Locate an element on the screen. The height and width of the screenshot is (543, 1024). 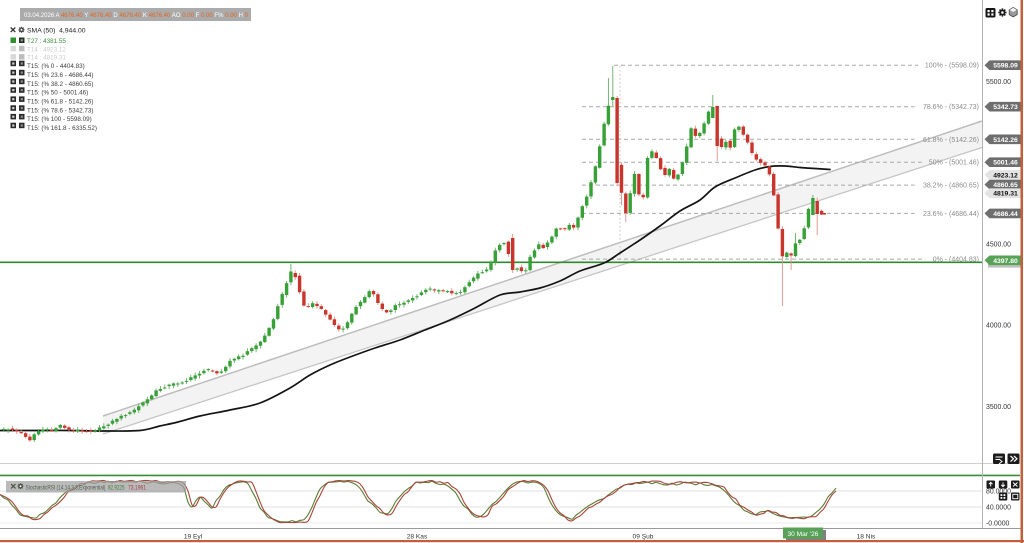
svg-text: 38.2% - (4860.65) is located at coordinates (951, 186).